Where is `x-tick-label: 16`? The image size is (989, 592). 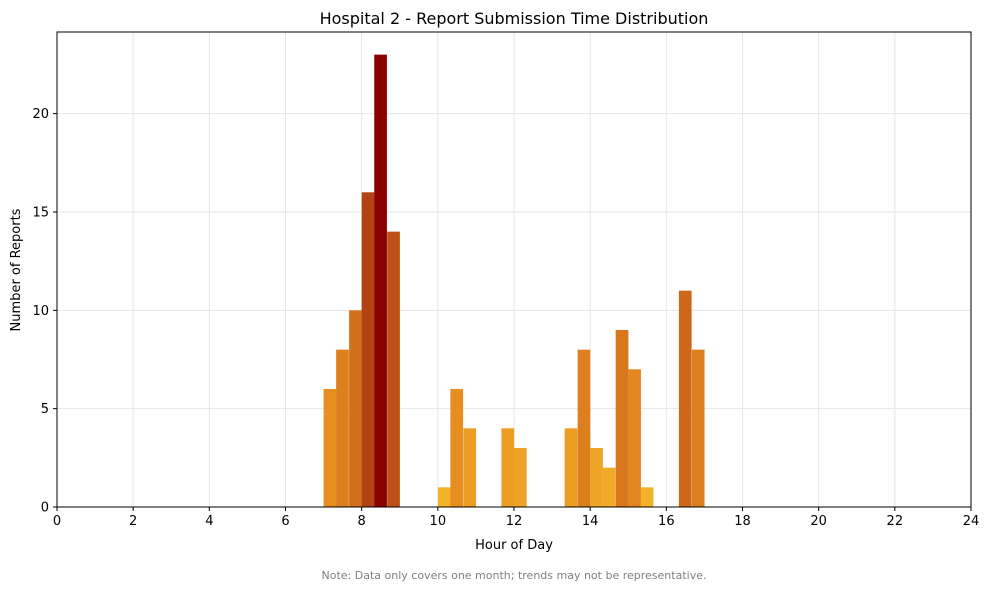
x-tick-label: 16 is located at coordinates (666, 521).